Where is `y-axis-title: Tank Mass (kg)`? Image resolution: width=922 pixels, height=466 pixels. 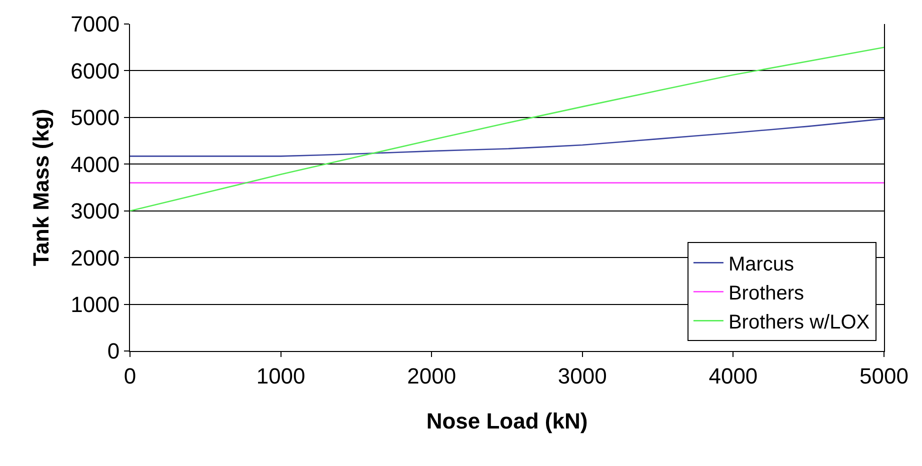
y-axis-title: Tank Mass (kg) is located at coordinates (41, 187).